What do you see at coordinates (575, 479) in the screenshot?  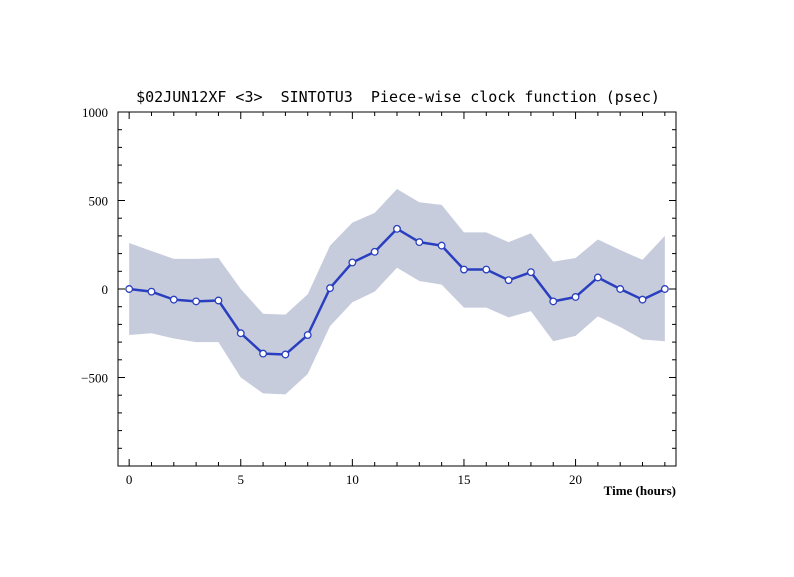 I see `x-tick-label: 20` at bounding box center [575, 479].